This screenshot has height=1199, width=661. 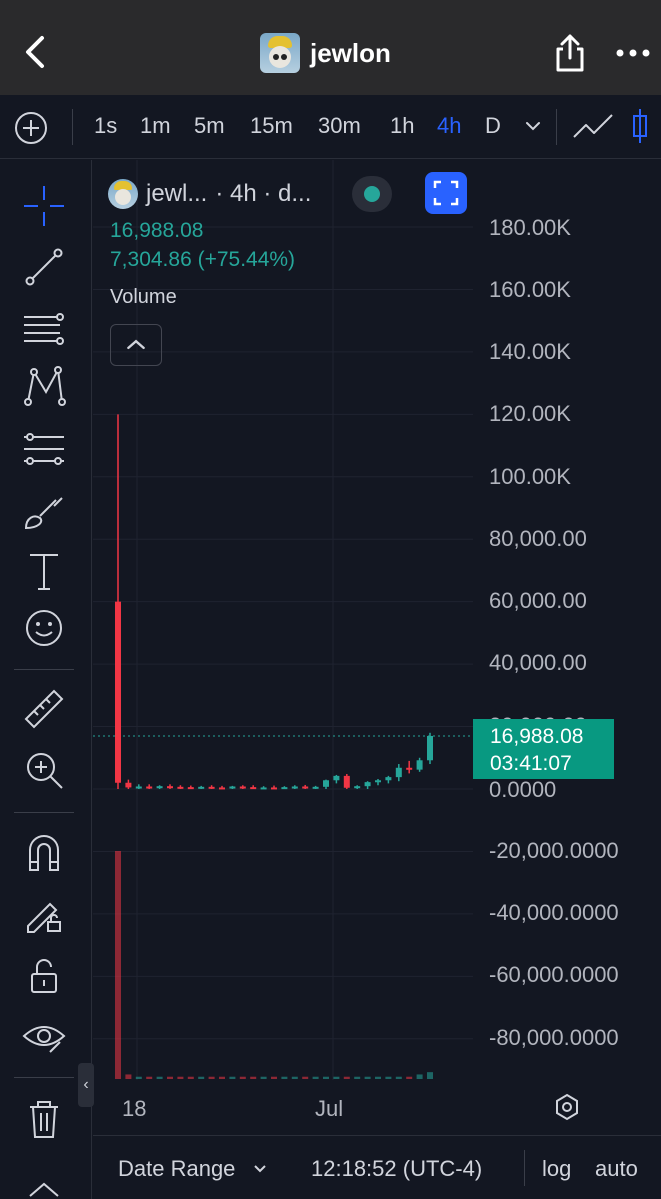 What do you see at coordinates (397, 1168) in the screenshot?
I see `timezone-clock: 12:18:52 (UTC-4)` at bounding box center [397, 1168].